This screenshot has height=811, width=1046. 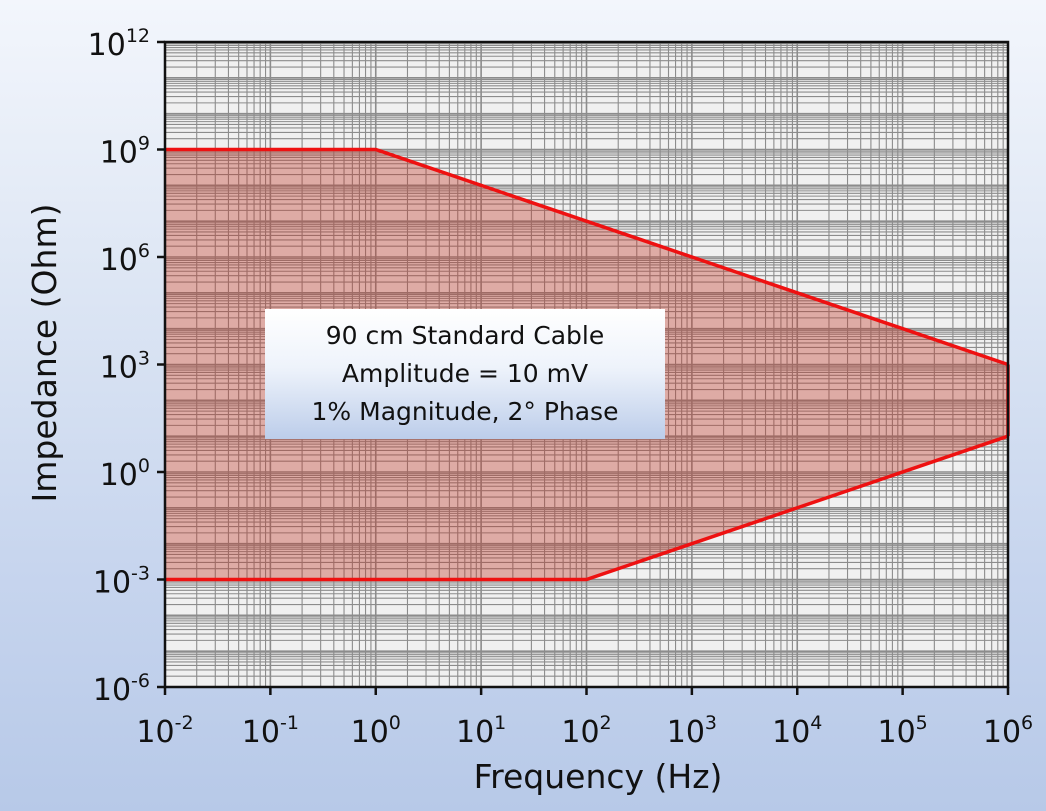 I want to click on y-tick-label-exponent: -6, so click(x=140, y=681).